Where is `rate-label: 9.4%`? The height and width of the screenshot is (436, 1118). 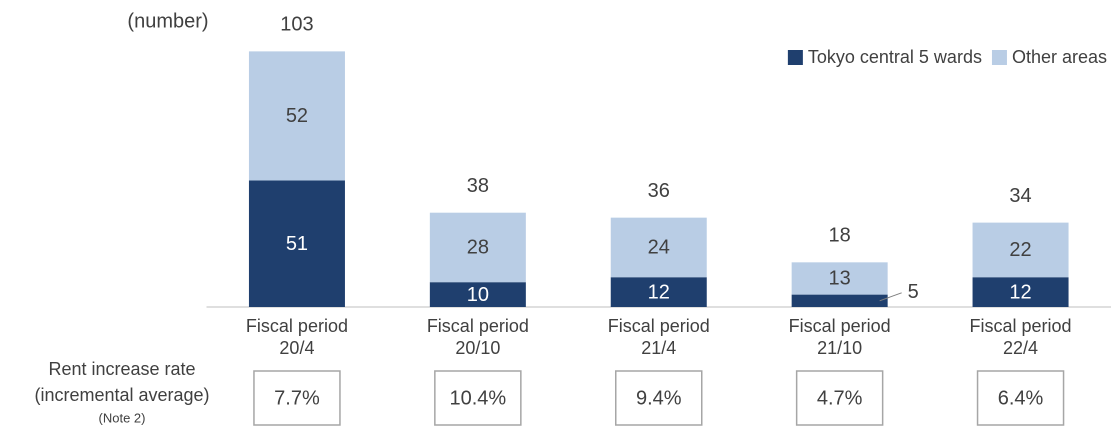
rate-label: 9.4% is located at coordinates (659, 398).